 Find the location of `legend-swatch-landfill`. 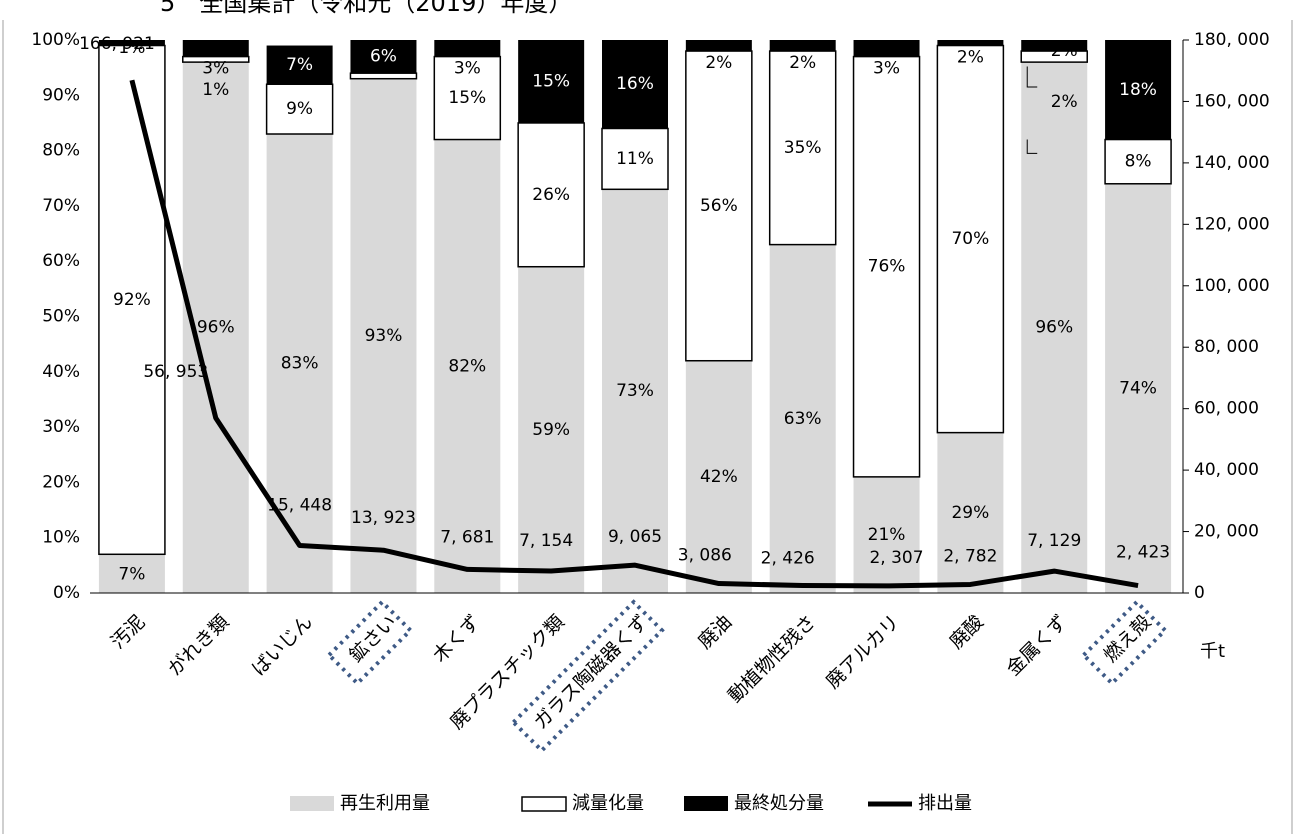

legend-swatch-landfill is located at coordinates (706, 803).